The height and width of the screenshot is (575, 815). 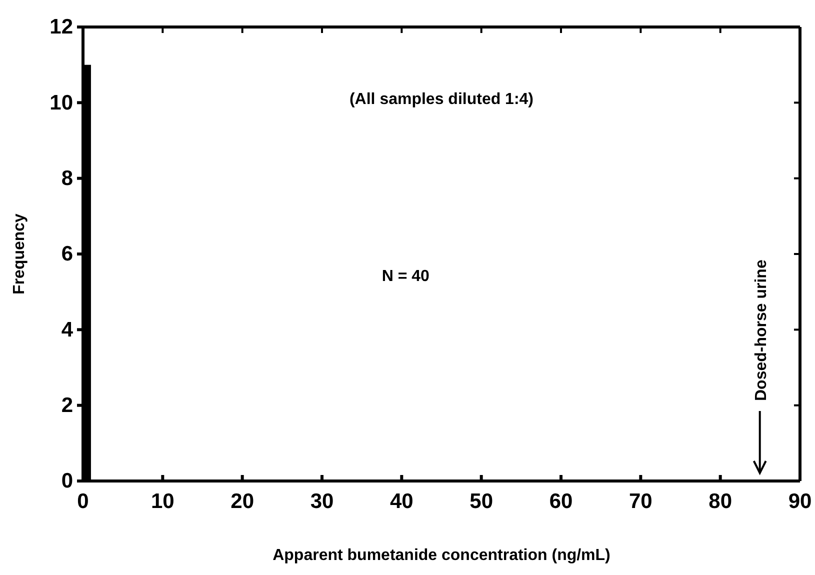 I want to click on y-tick-label: 0, so click(x=67, y=481).